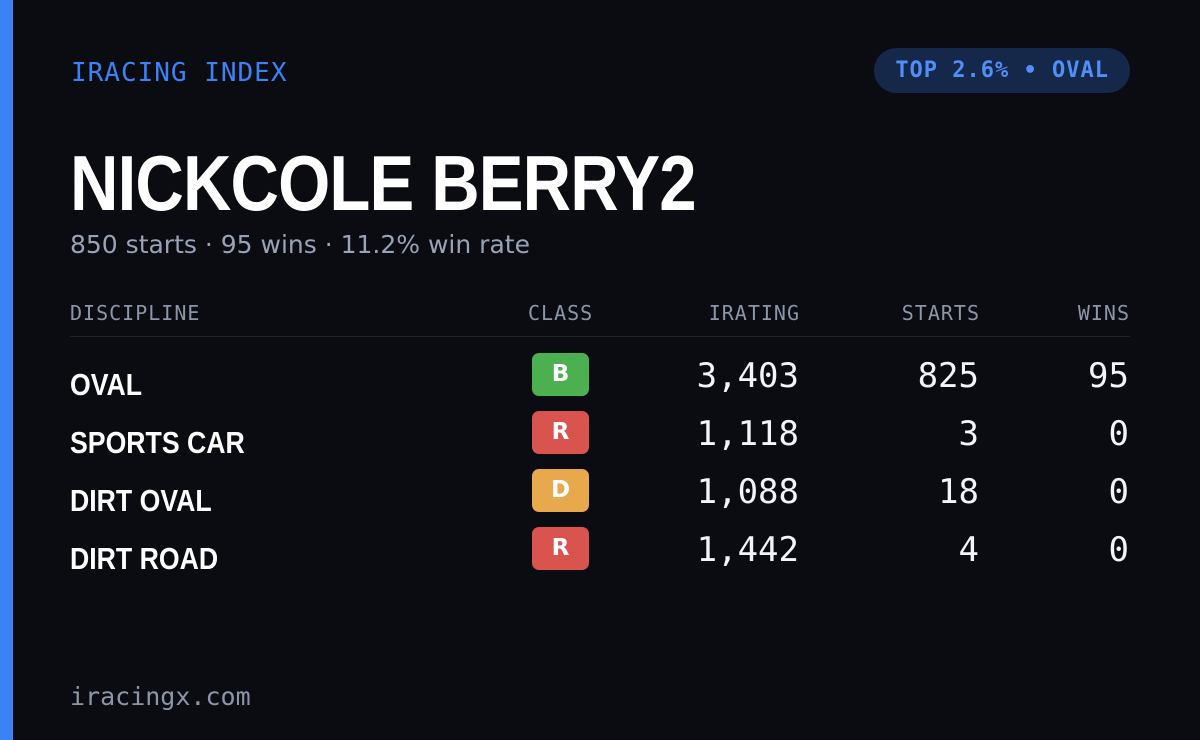 The width and height of the screenshot is (1200, 740). Describe the element at coordinates (747, 376) in the screenshot. I see `irating-value: 3,403` at that location.